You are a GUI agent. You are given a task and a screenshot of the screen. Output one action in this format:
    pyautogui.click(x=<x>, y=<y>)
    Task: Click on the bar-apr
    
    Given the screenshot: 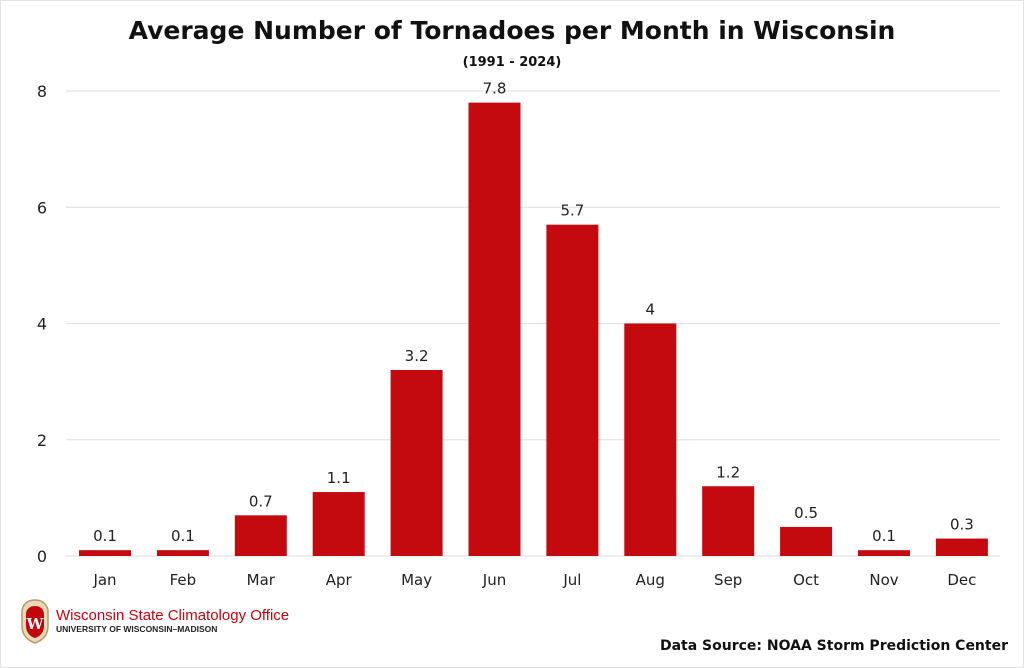 What is the action you would take?
    pyautogui.click(x=338, y=524)
    